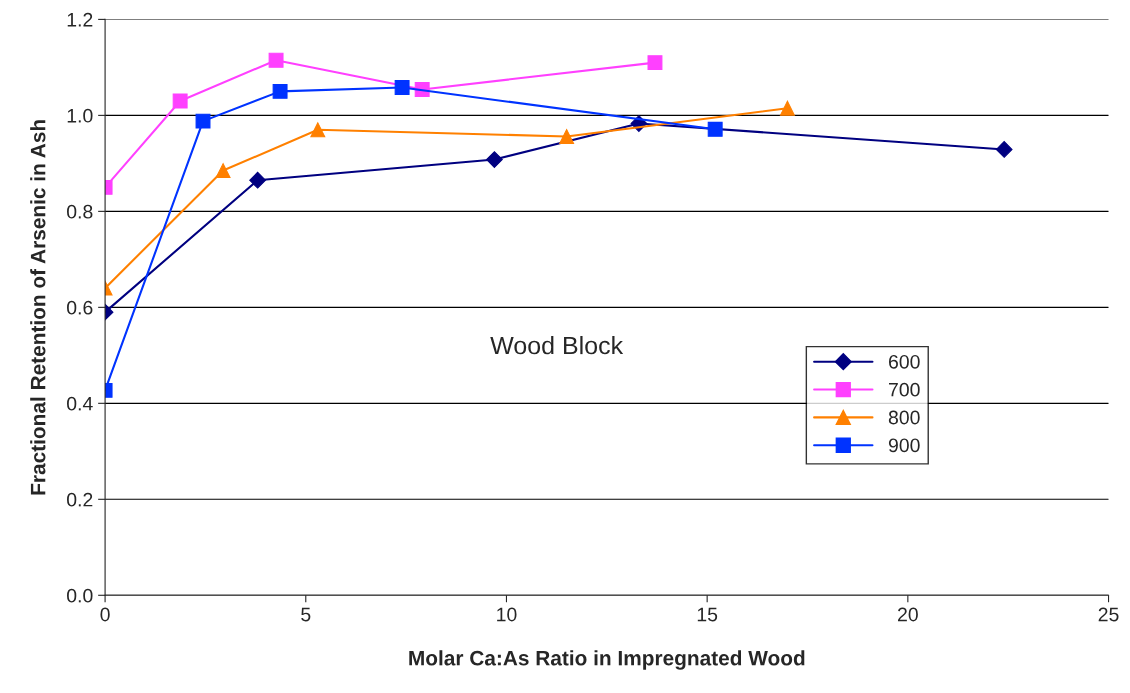  What do you see at coordinates (306, 614) in the screenshot?
I see `x-tick-label: 5` at bounding box center [306, 614].